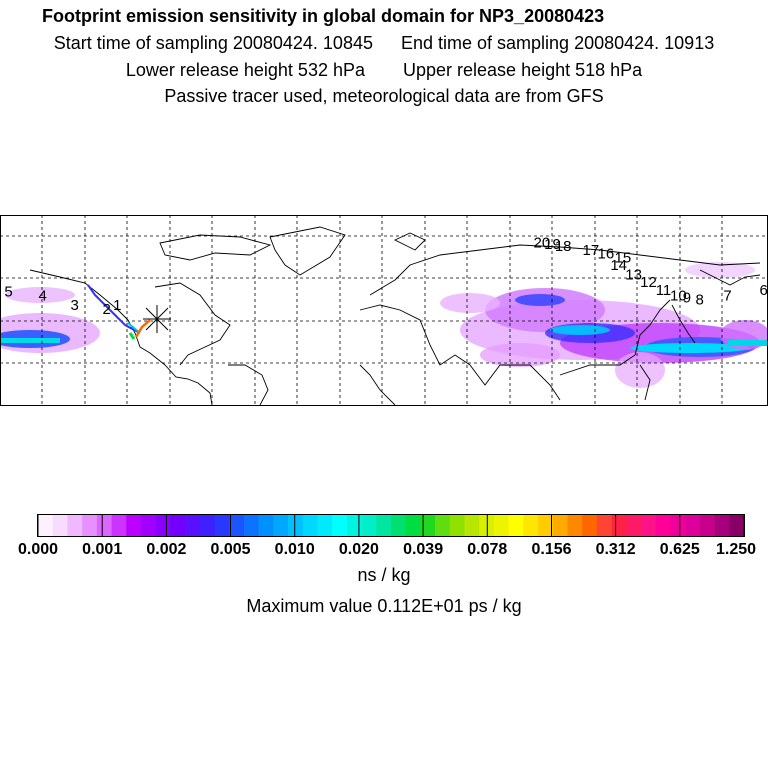 Image resolution: width=768 pixels, height=768 pixels. Describe the element at coordinates (736, 549) in the screenshot. I see `colorbar-tick-label: 1.250` at that location.